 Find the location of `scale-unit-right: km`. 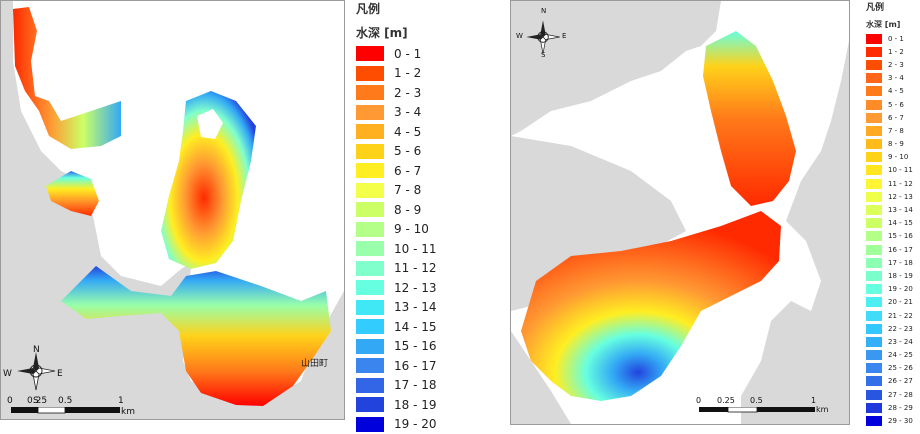

scale-unit-right: km is located at coordinates (822, 409).